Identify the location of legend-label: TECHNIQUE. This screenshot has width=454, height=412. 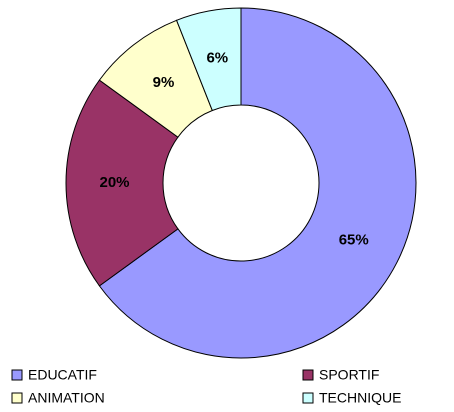
(360, 398).